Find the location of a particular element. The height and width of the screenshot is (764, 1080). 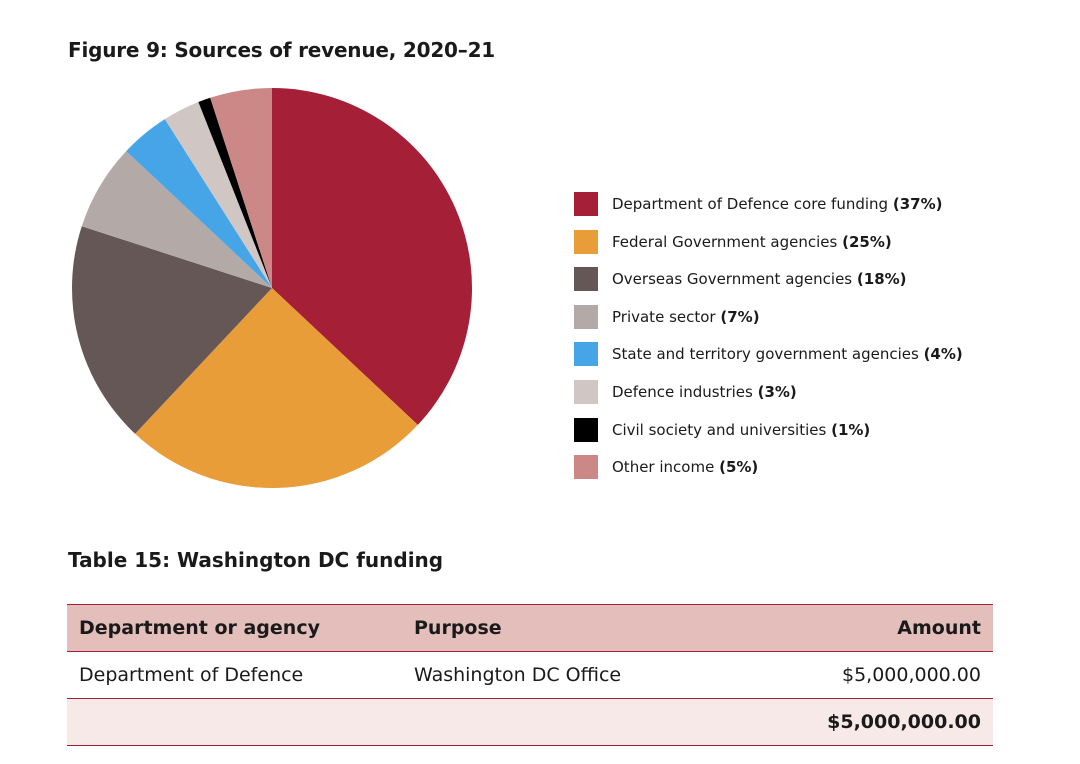

figure-title: Figure 9: Sources of revenue, 2020–21 is located at coordinates (282, 50).